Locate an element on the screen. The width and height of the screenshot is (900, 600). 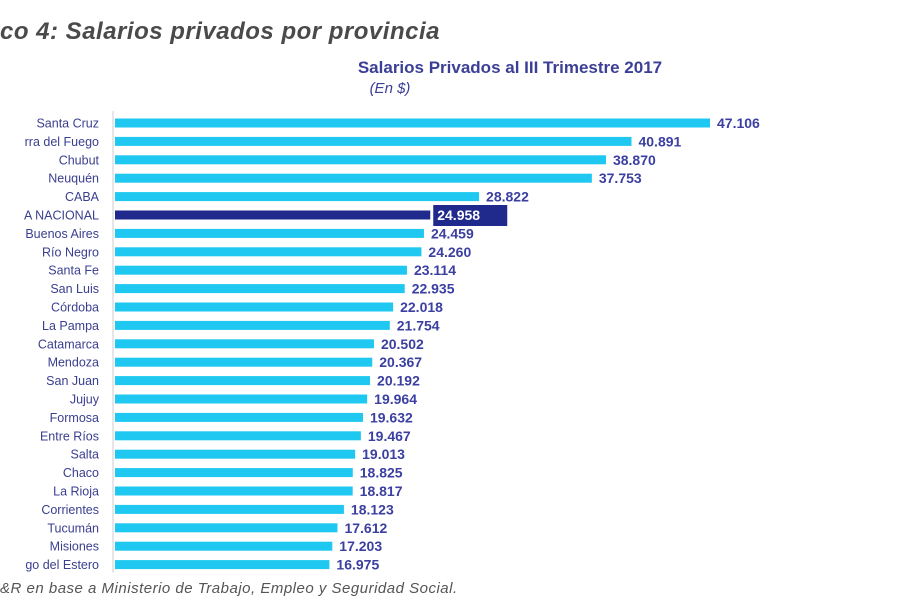
category-label: Buenos Aires is located at coordinates (62, 234).